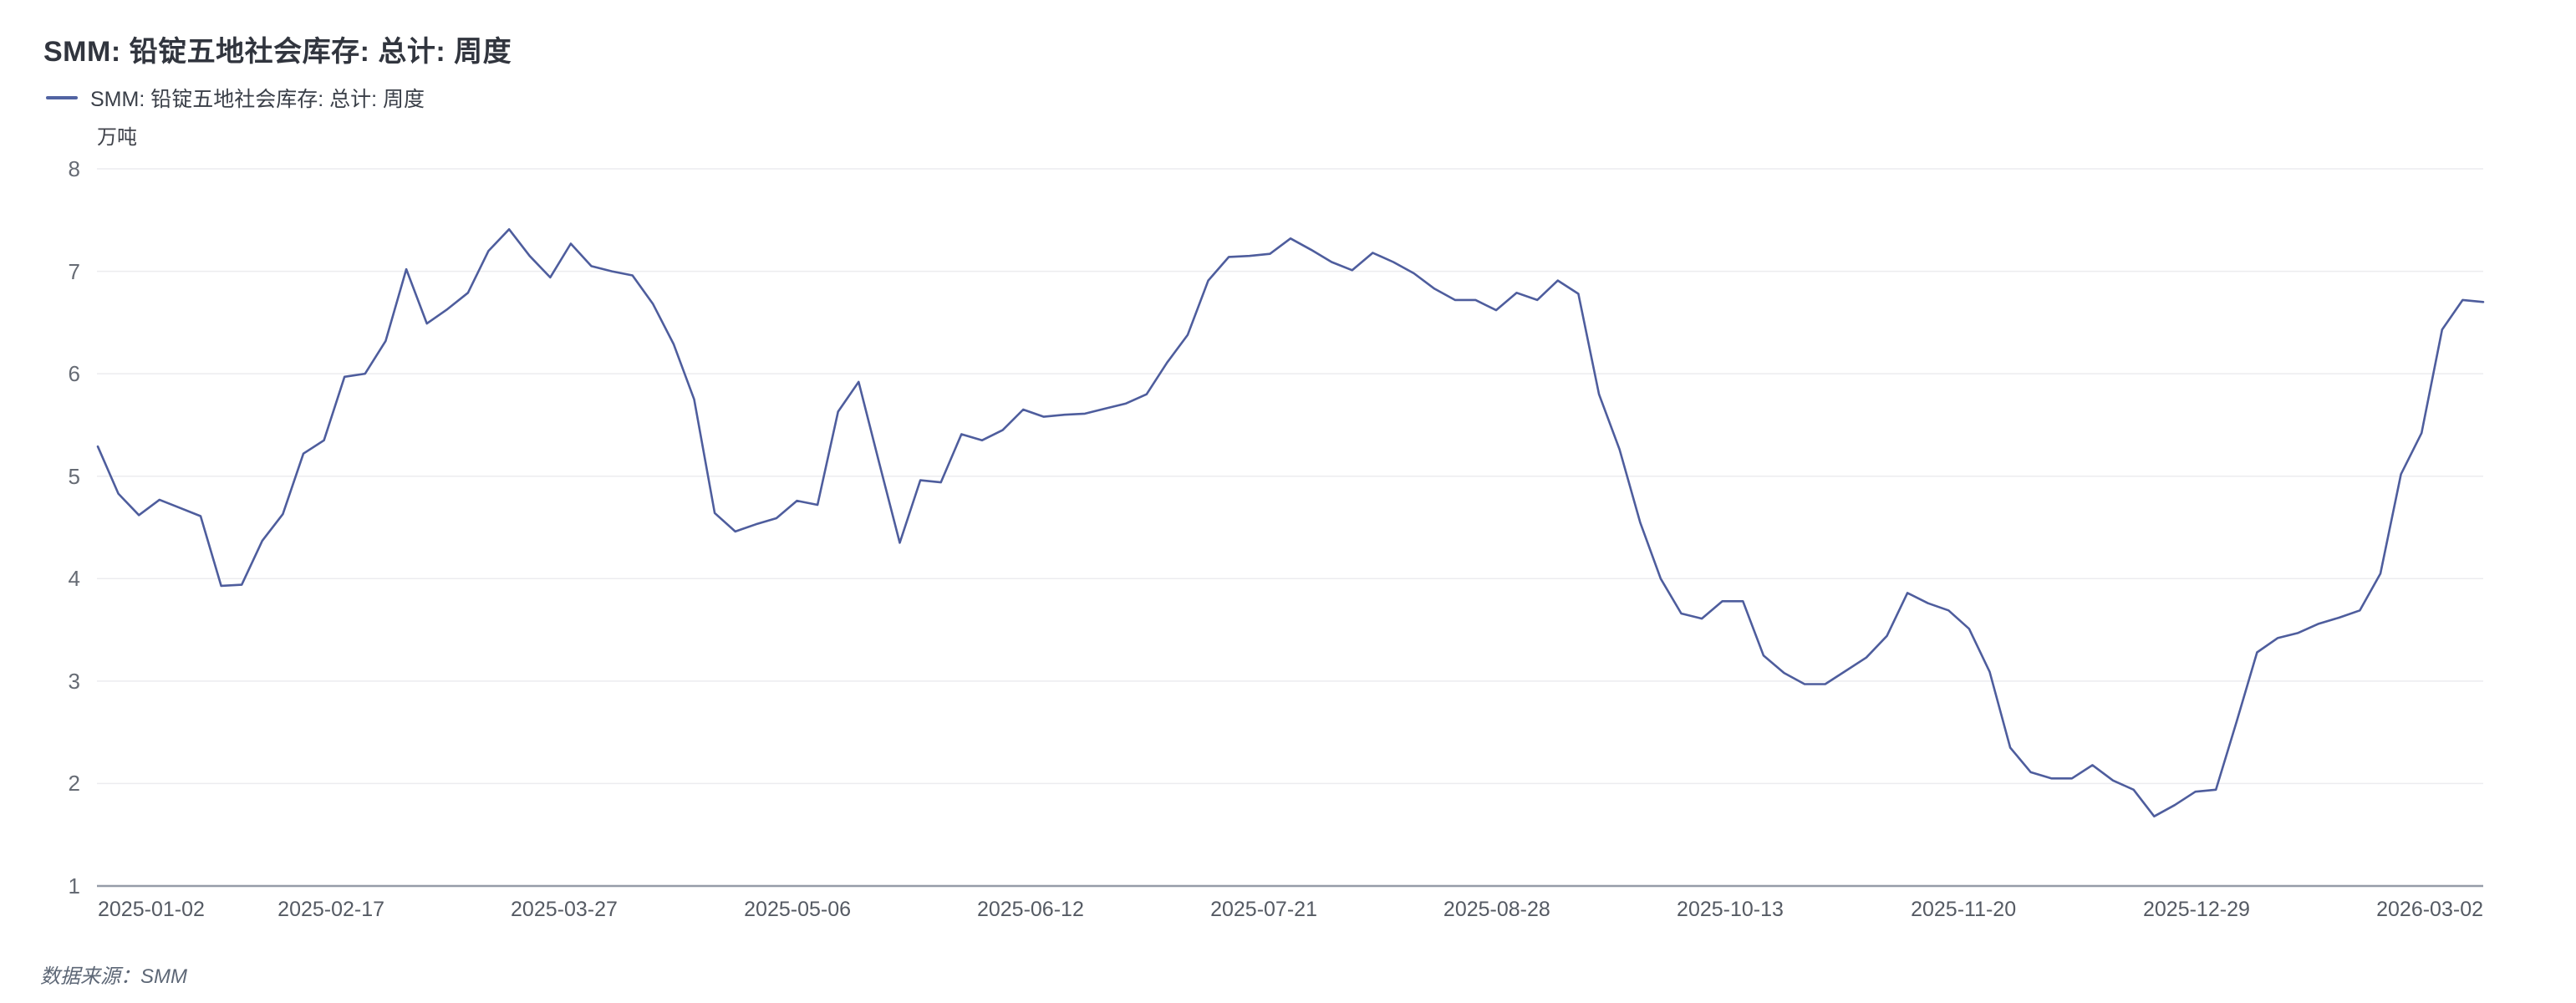 Image resolution: width=2576 pixels, height=1003 pixels. What do you see at coordinates (2430, 910) in the screenshot?
I see `x-tick-label: 2026-03-02` at bounding box center [2430, 910].